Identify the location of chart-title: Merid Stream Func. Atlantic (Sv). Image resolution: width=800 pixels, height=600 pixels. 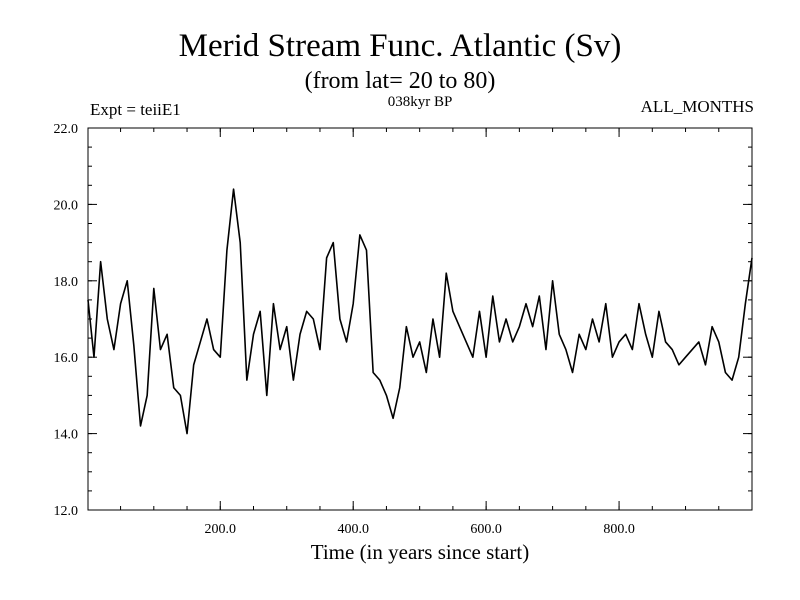
(400, 46).